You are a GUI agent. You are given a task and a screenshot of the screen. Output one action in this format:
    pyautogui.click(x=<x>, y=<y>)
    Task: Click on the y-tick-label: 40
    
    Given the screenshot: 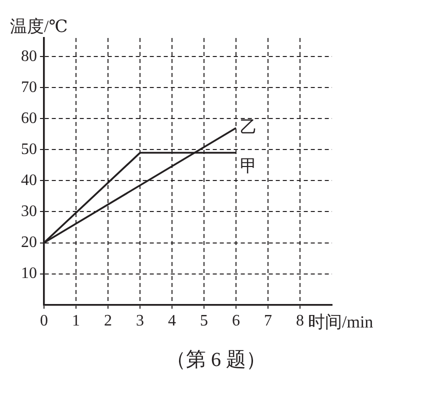 What is the action you would take?
    pyautogui.click(x=29, y=180)
    